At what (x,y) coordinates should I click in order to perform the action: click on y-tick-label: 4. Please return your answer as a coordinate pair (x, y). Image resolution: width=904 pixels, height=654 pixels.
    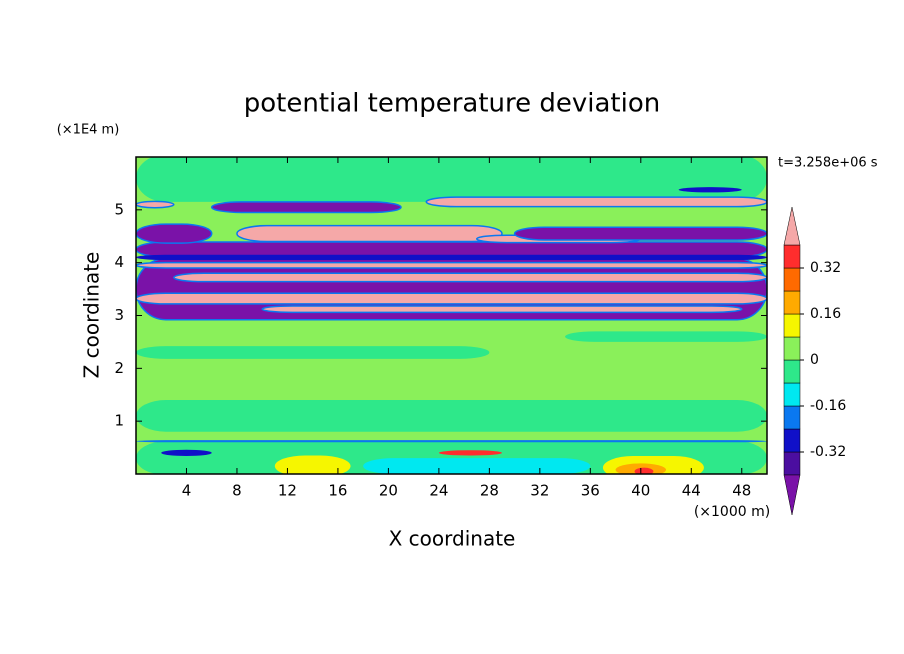
    Looking at the image, I should click on (119, 262).